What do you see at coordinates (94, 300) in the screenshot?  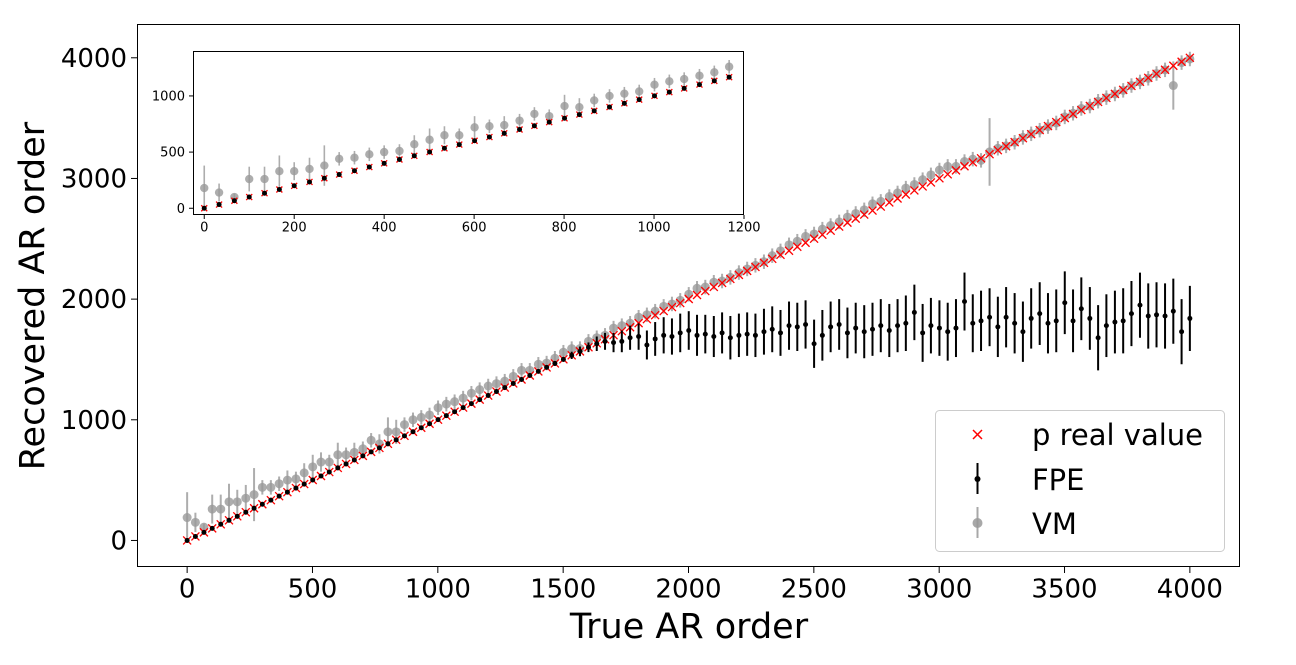 I see `main-y-tick-label: 2000` at bounding box center [94, 300].